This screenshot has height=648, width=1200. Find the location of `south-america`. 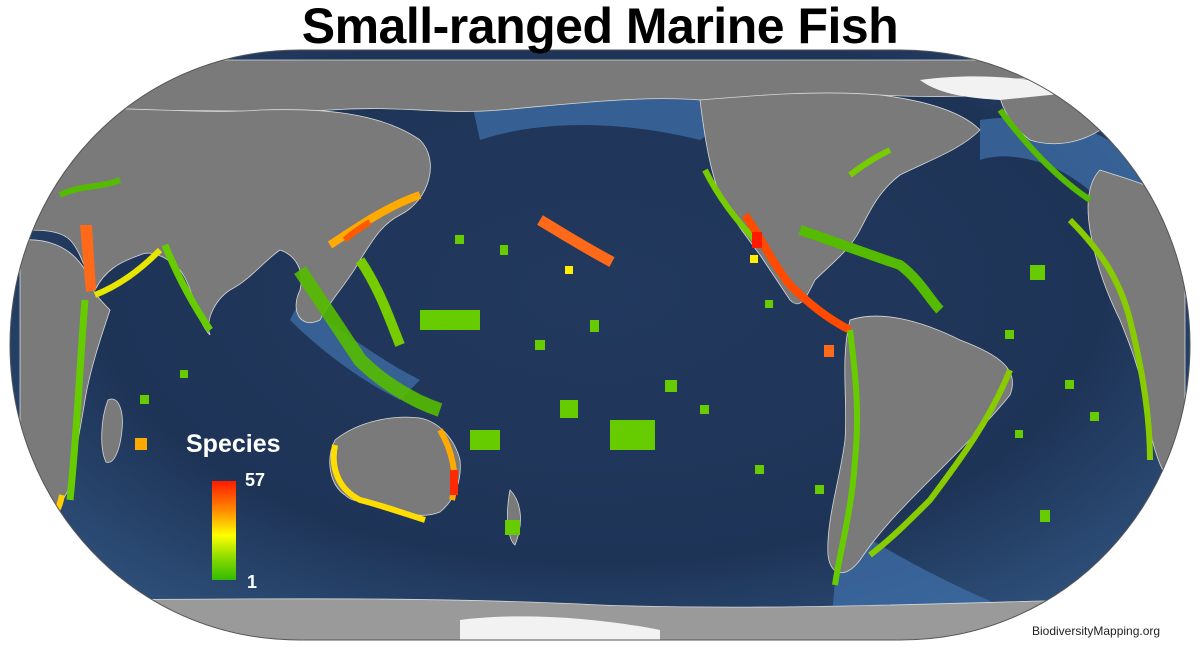

south-america is located at coordinates (920, 444).